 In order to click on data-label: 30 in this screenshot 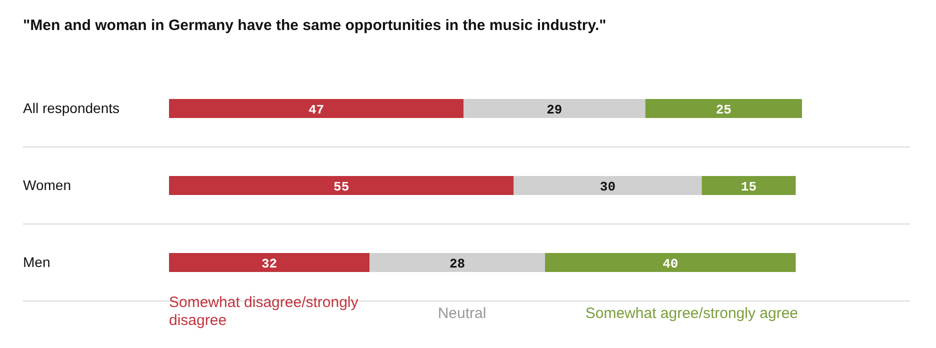, I will do `click(608, 187)`.